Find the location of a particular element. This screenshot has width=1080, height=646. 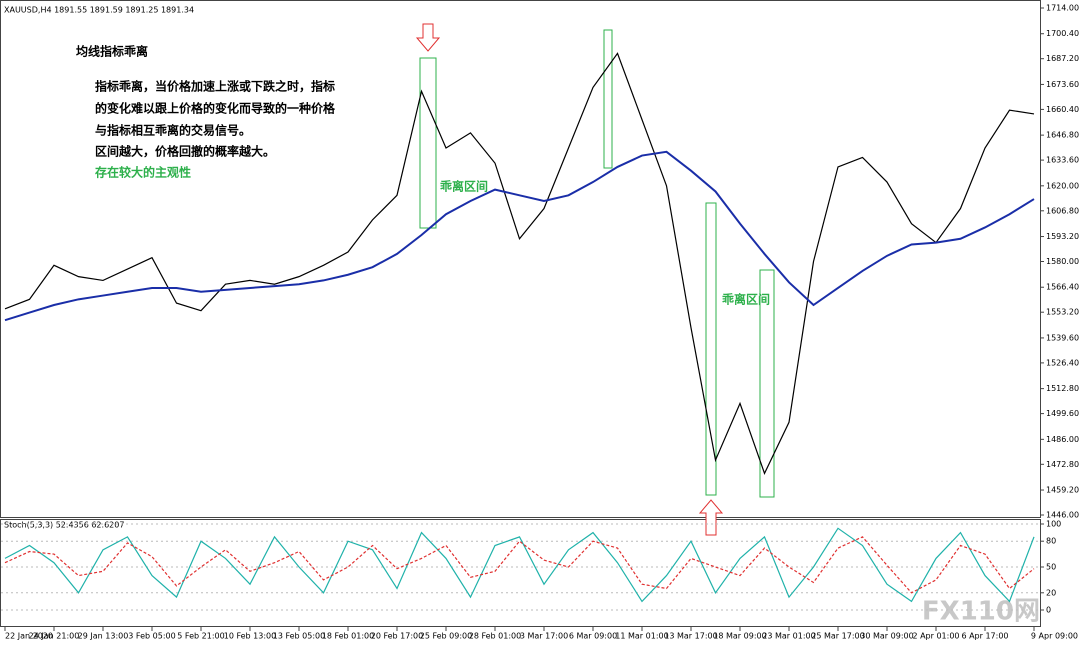

x-tick-label: 2 Apr 01:00 is located at coordinates (935, 636).